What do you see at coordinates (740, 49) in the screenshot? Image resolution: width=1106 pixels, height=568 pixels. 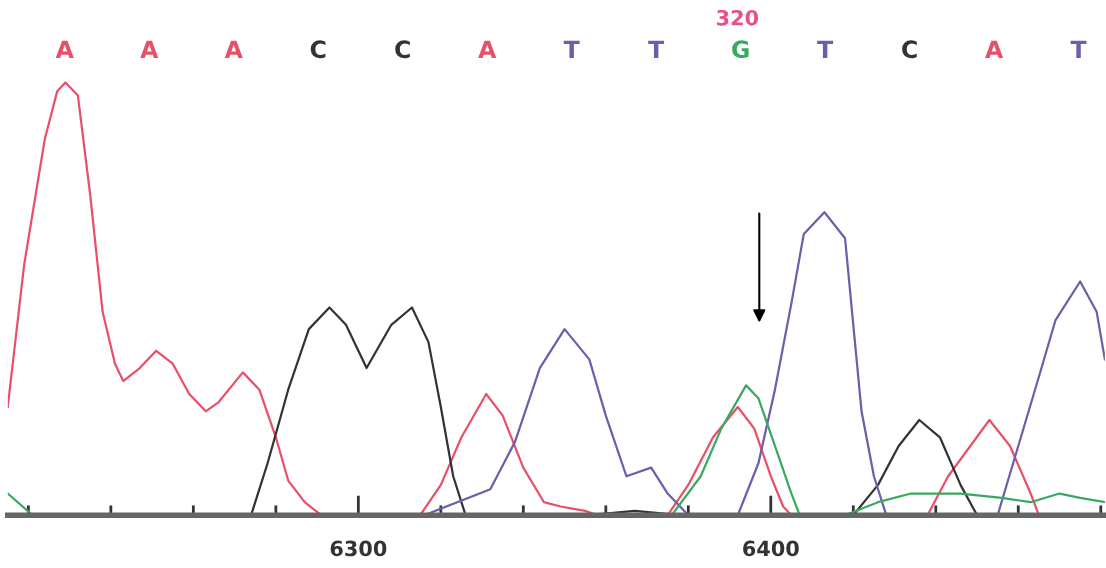 I see `text: G` at bounding box center [740, 49].